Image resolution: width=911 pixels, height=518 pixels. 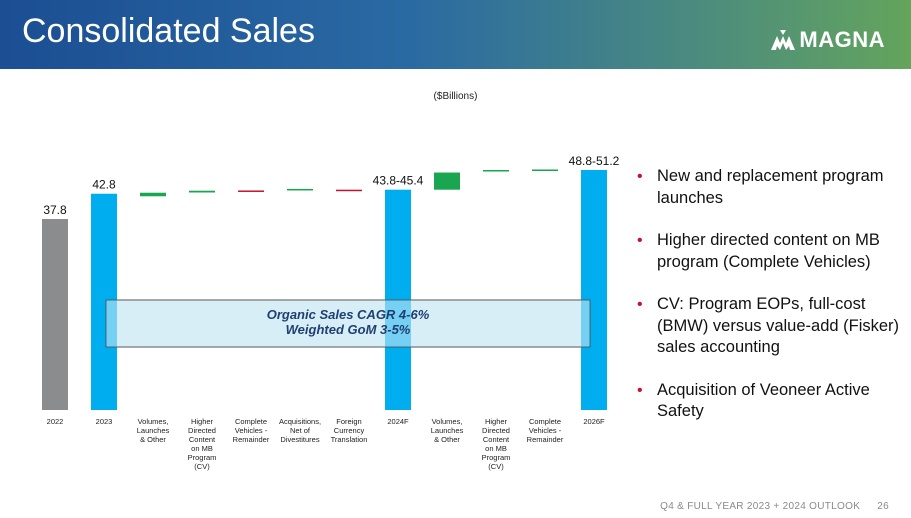 I want to click on category-label: Acquisitions, Net of Divestitures, so click(x=300, y=430).